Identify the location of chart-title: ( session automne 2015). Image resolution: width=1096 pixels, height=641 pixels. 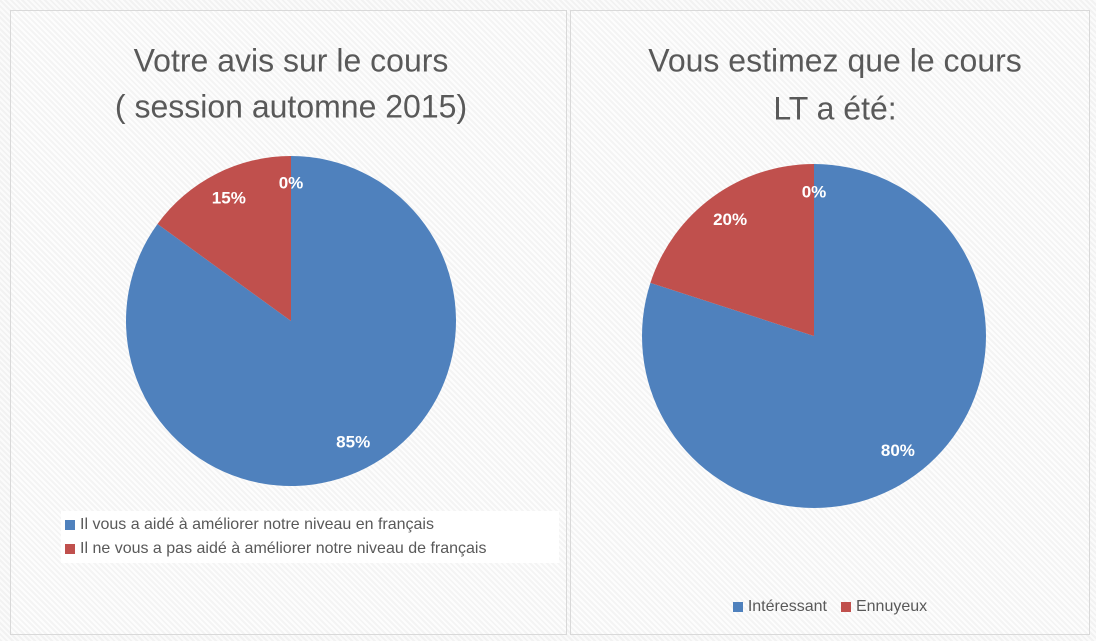
(291, 106).